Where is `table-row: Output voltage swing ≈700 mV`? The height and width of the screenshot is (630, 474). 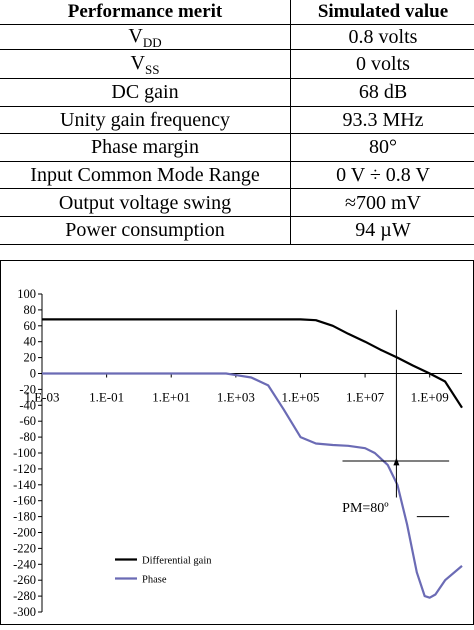
table-row: Output voltage swing ≈700 mV is located at coordinates (237, 203).